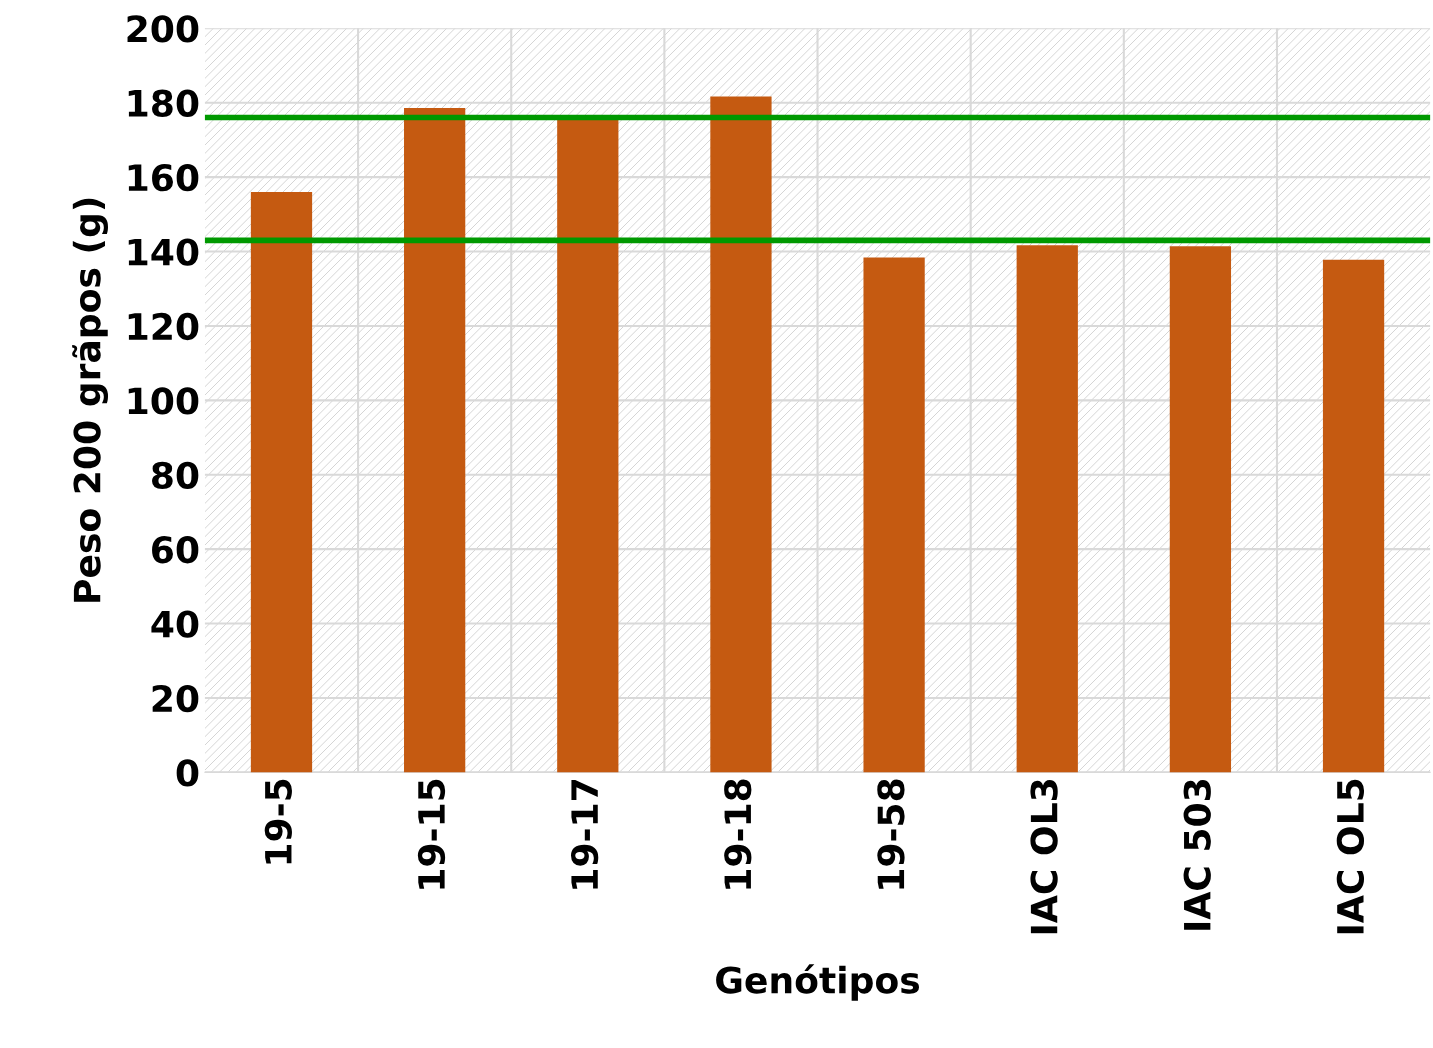 This screenshot has width=1433, height=1048. Describe the element at coordinates (818, 982) in the screenshot. I see `x-axis-title: Genótipos` at that location.